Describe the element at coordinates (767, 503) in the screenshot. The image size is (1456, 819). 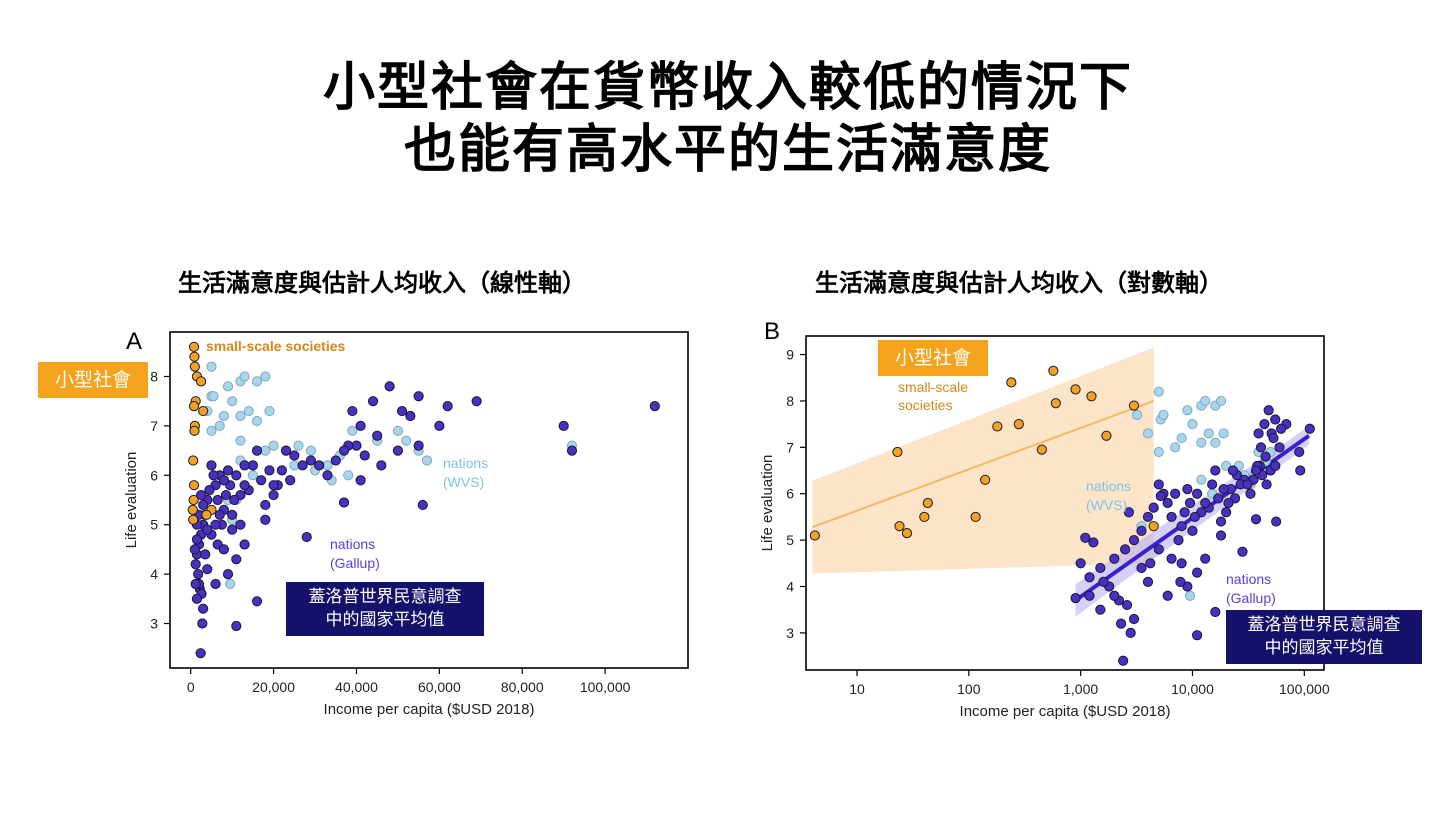
I see `chart-b-y-axis-label: Life evaluation` at that location.